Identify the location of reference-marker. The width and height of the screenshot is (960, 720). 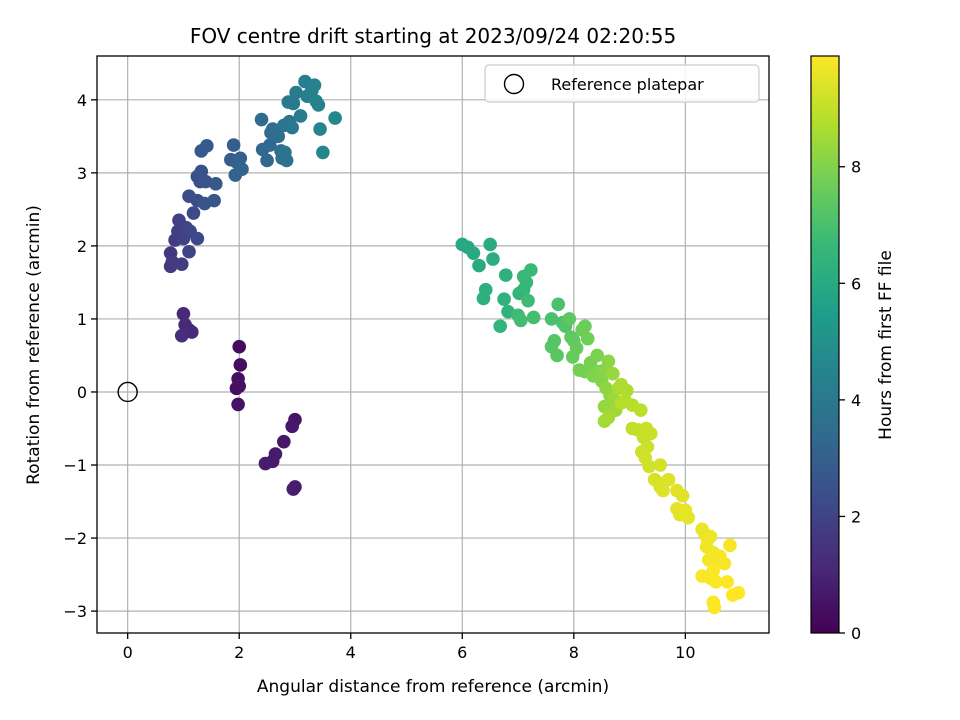
(127, 392).